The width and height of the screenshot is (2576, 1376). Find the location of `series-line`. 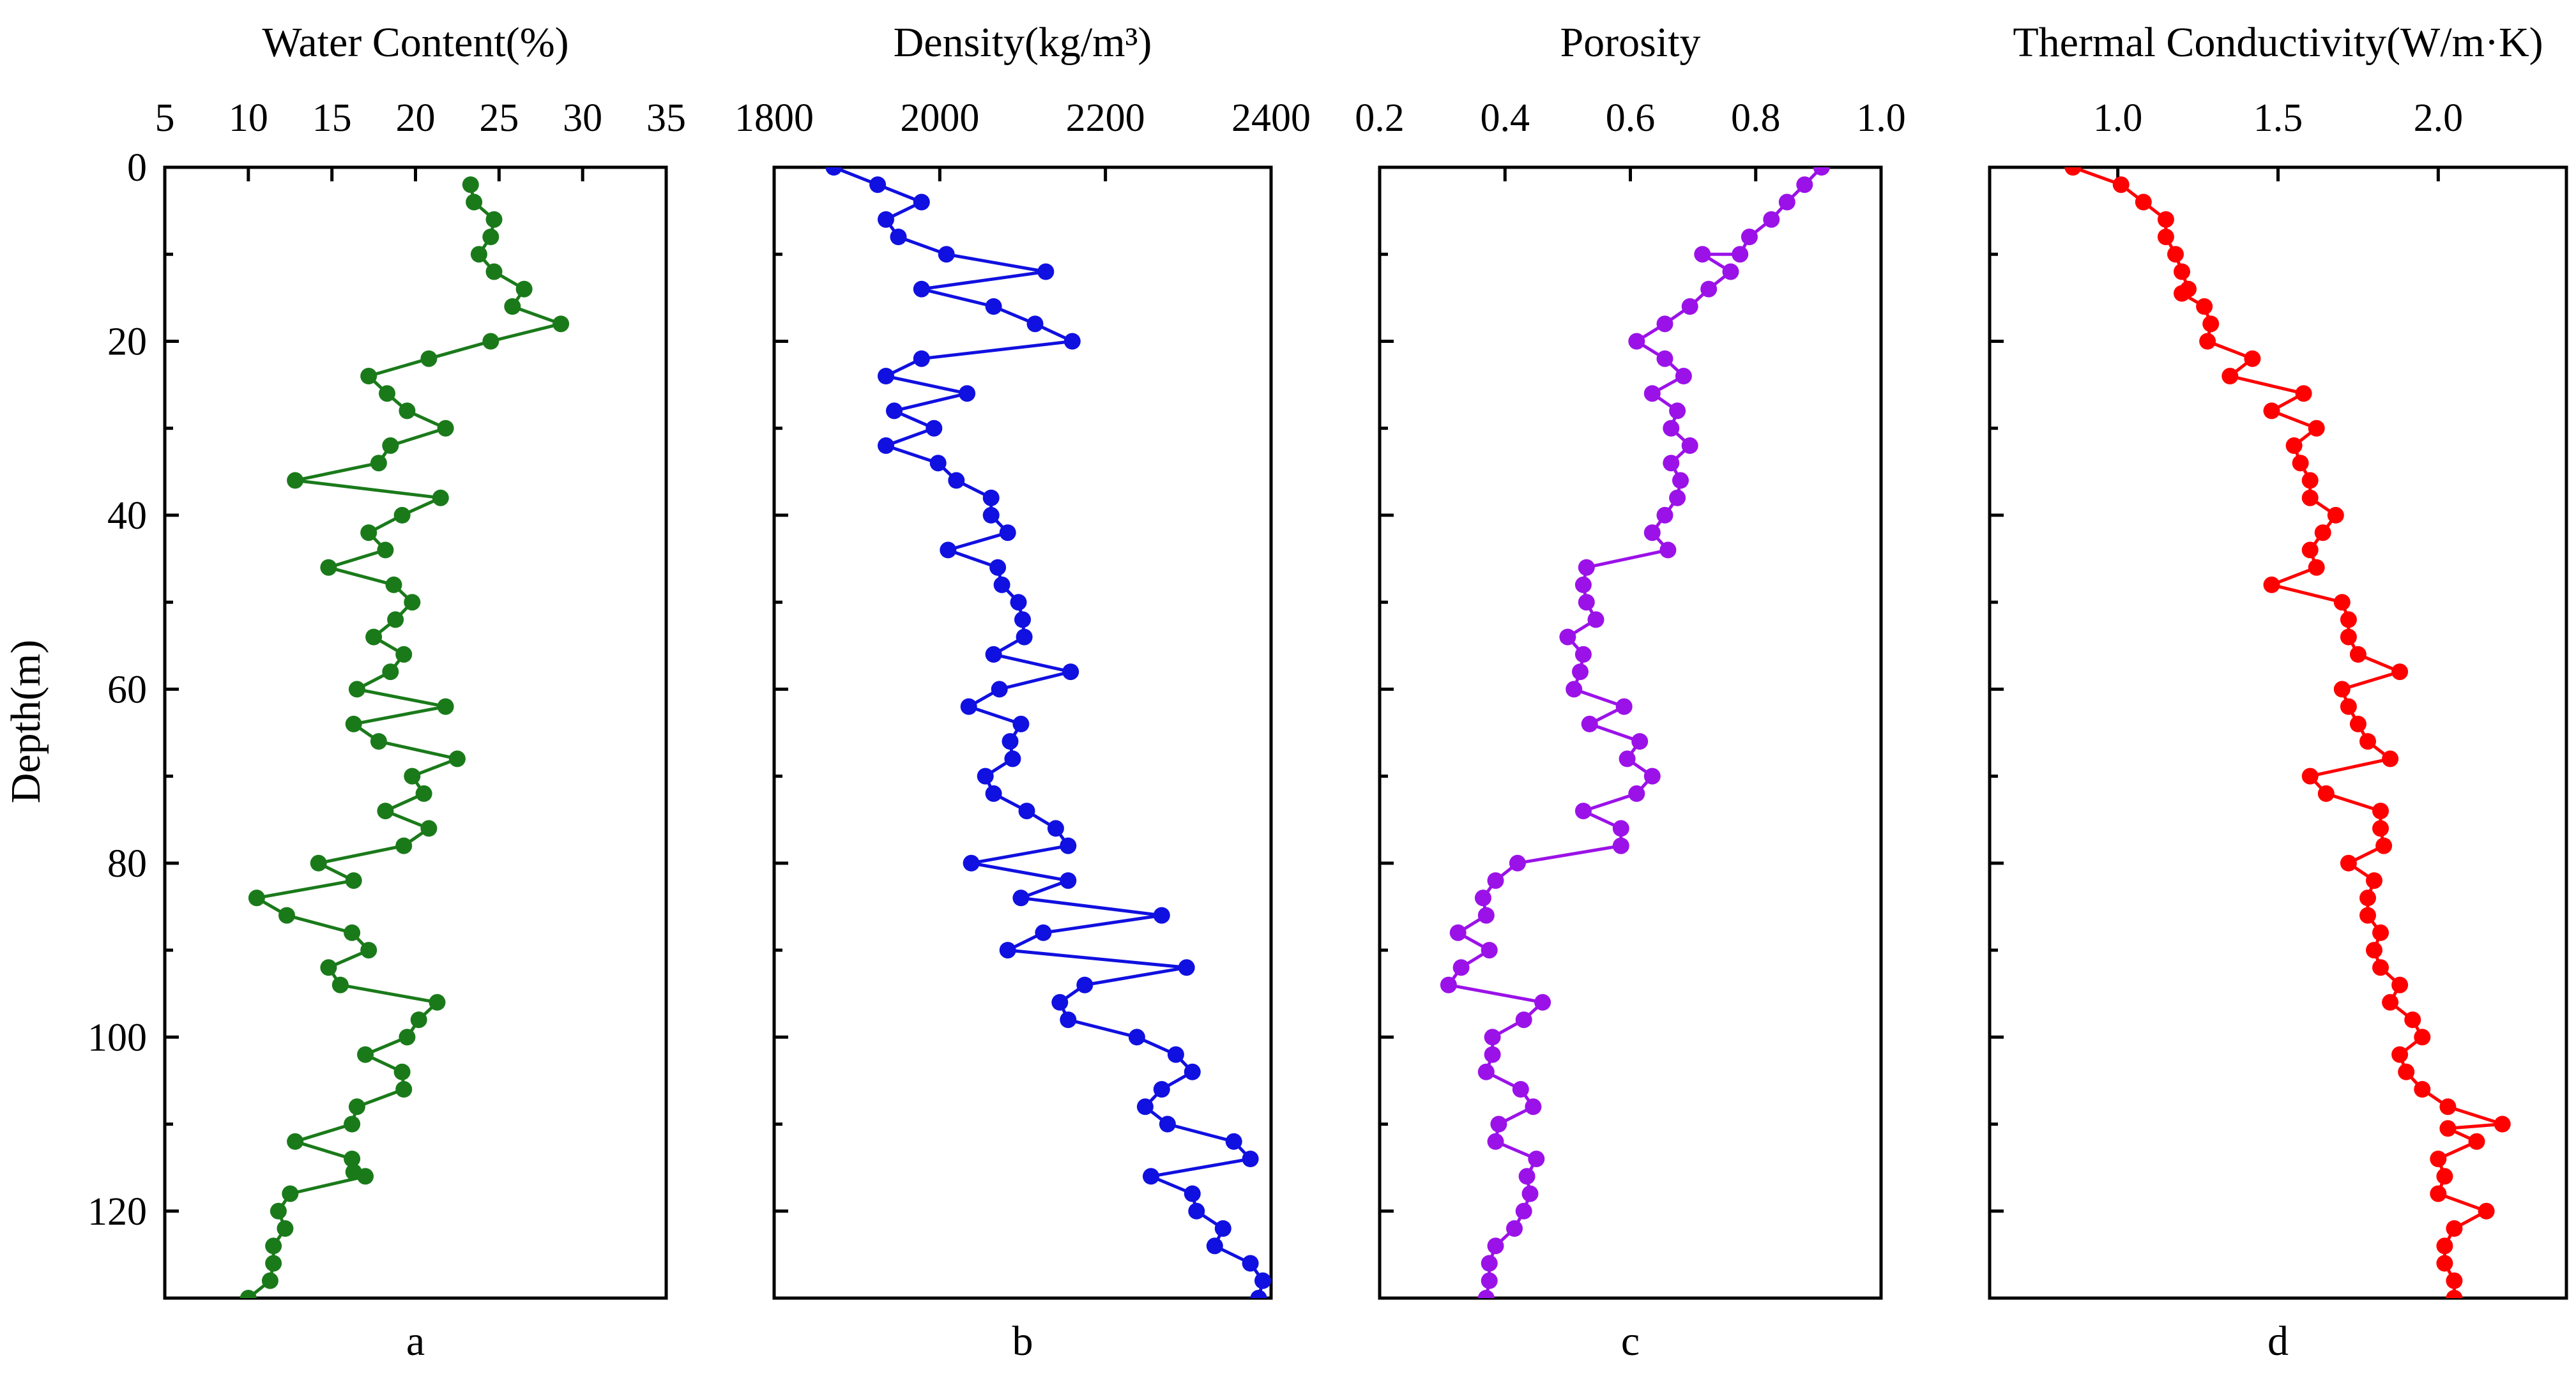

series-line is located at coordinates (1049, 732).